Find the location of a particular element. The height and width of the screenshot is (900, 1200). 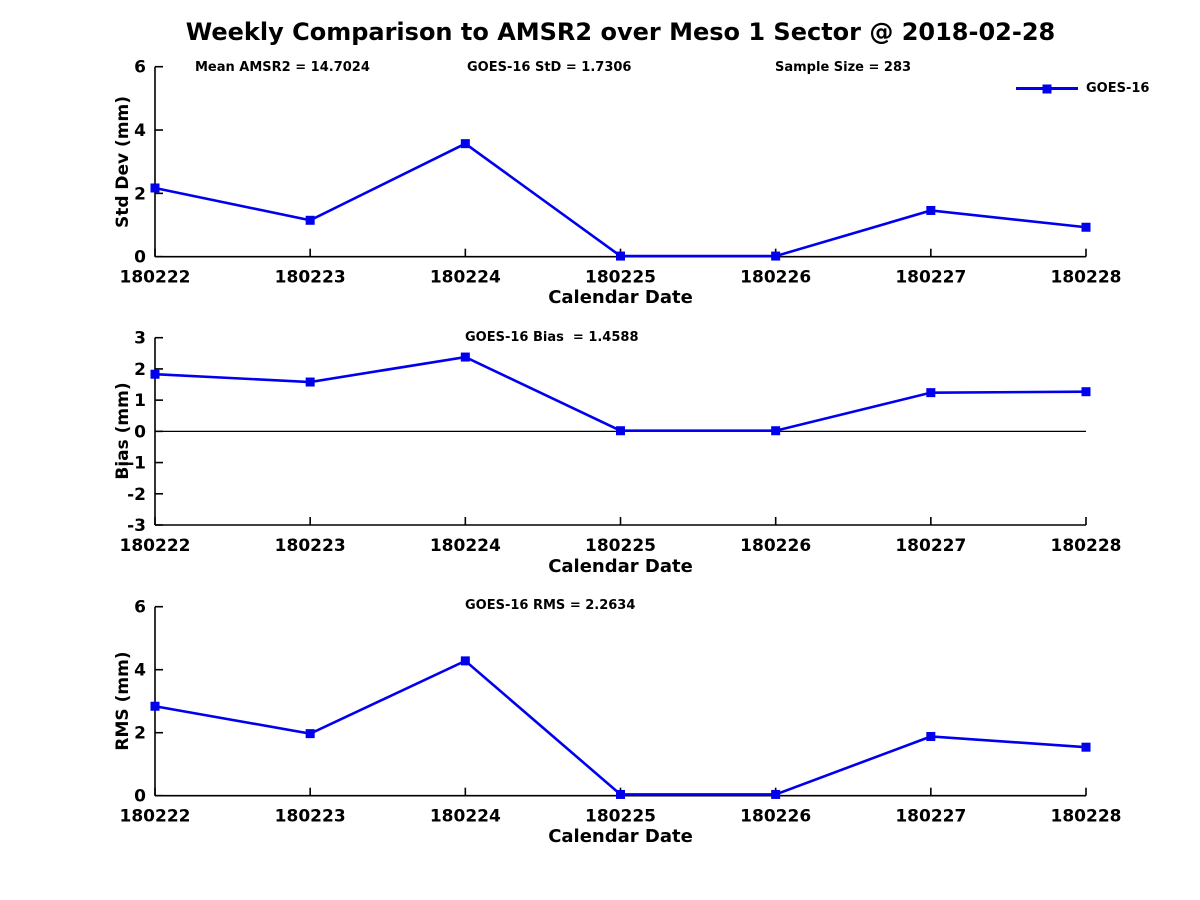

y-tick-label: -1 is located at coordinates (136, 464).